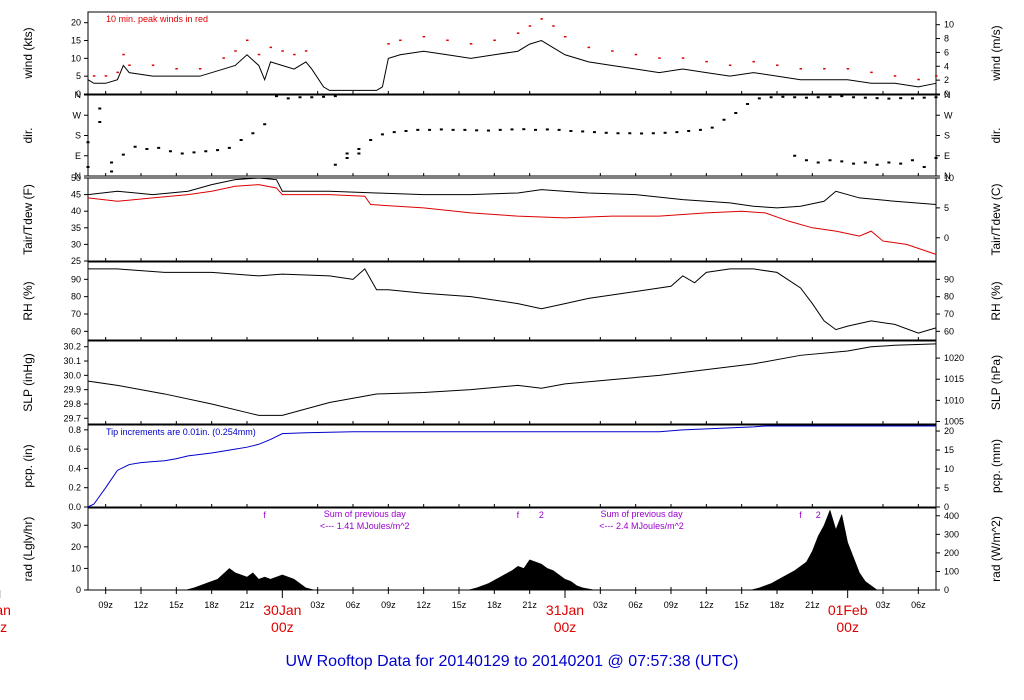 The height and width of the screenshot is (700, 1024). What do you see at coordinates (949, 314) in the screenshot?
I see `rh-right-tick-label: 70` at bounding box center [949, 314].